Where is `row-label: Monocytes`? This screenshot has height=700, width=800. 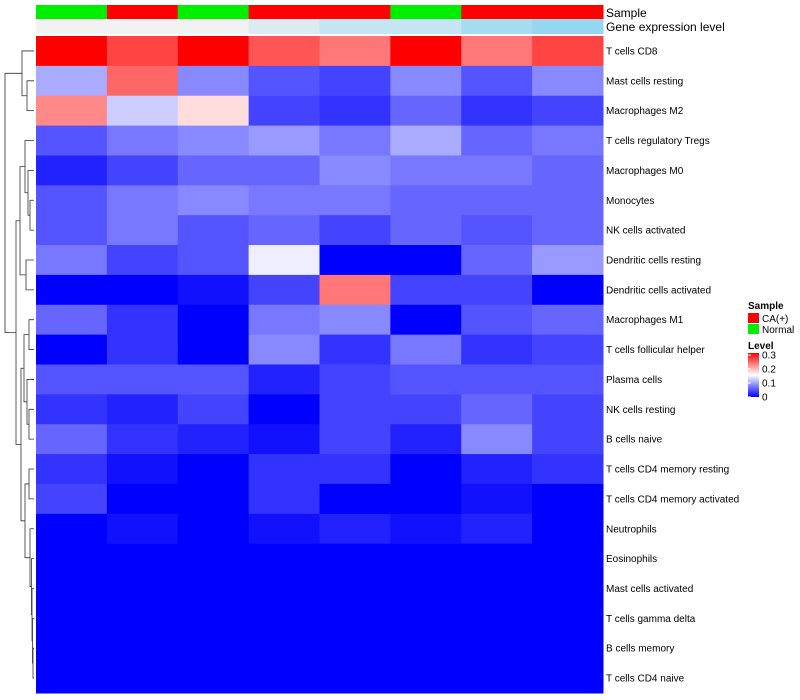
row-label: Monocytes is located at coordinates (630, 201).